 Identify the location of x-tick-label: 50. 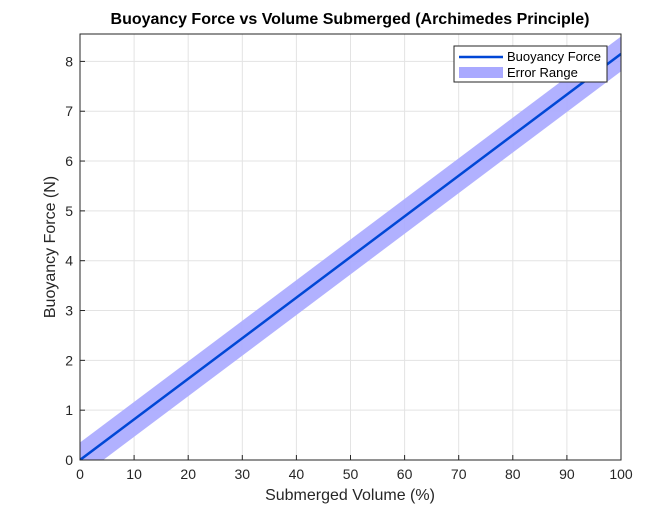
(351, 474).